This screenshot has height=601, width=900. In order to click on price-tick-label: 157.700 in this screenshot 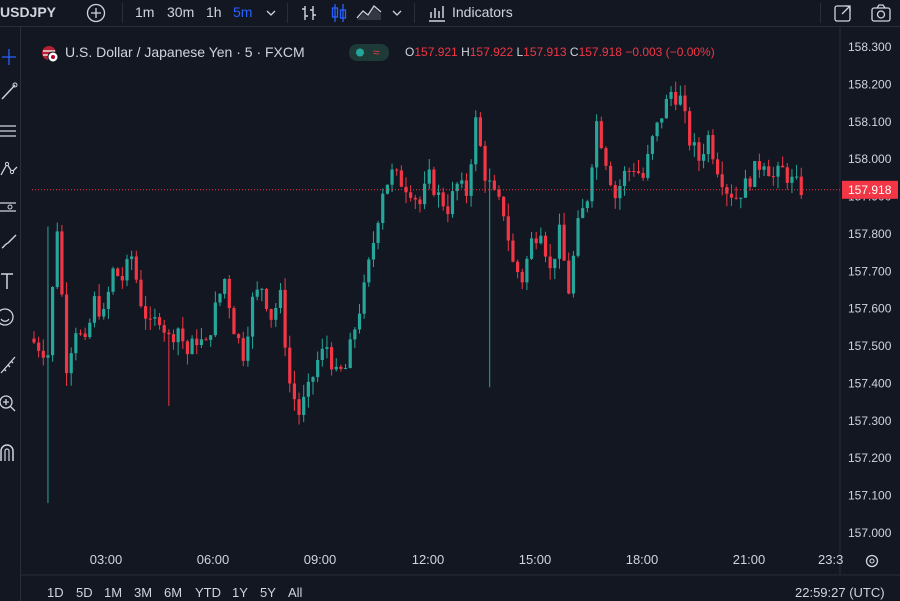, I will do `click(870, 271)`.